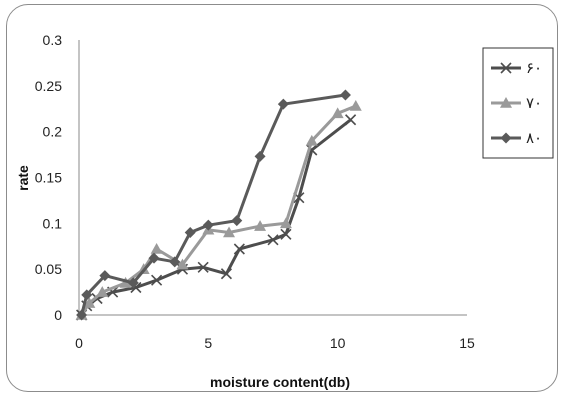  Describe the element at coordinates (53, 132) in the screenshot. I see `y-tick-label: 0.2` at that location.